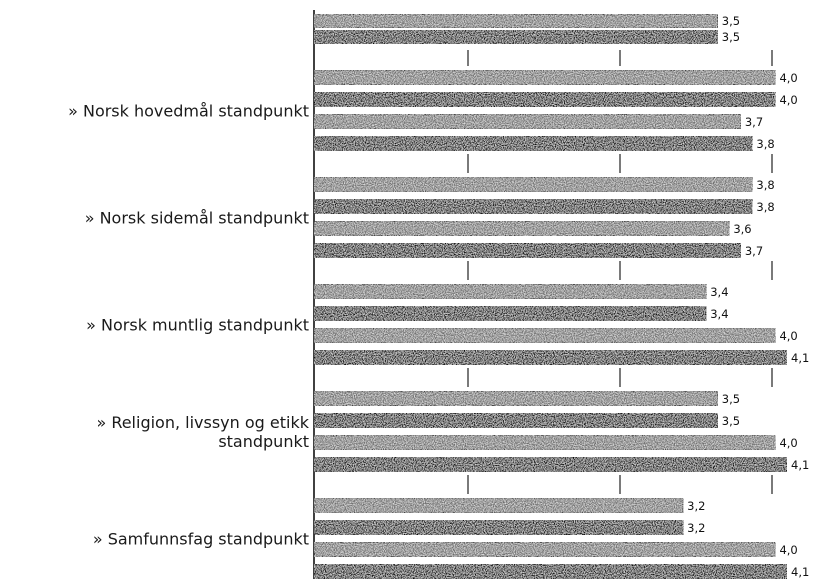 The width and height of the screenshot is (817, 579). What do you see at coordinates (742, 229) in the screenshot?
I see `value-label-1-2: 3,6` at bounding box center [742, 229].